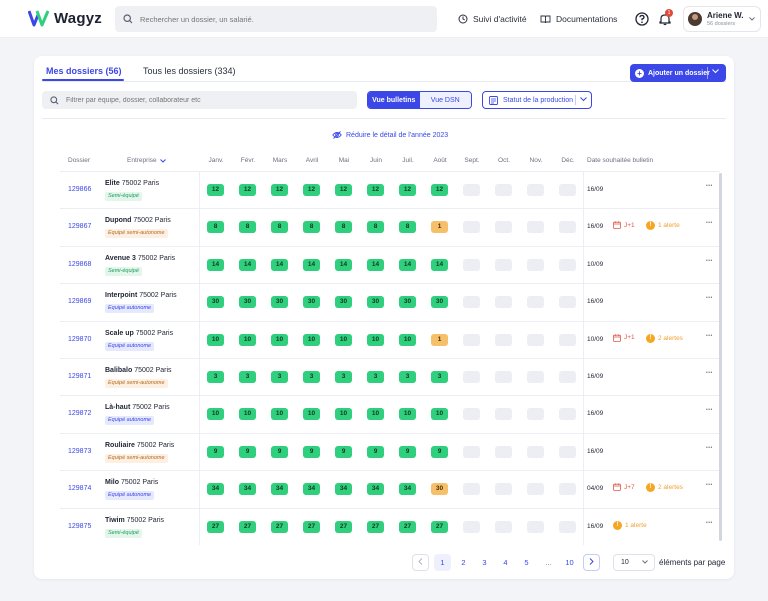 The width and height of the screenshot is (768, 601). Describe the element at coordinates (189, 71) in the screenshot. I see `tab-tous-les-dossiers: Tous les dossiers (334)` at that location.